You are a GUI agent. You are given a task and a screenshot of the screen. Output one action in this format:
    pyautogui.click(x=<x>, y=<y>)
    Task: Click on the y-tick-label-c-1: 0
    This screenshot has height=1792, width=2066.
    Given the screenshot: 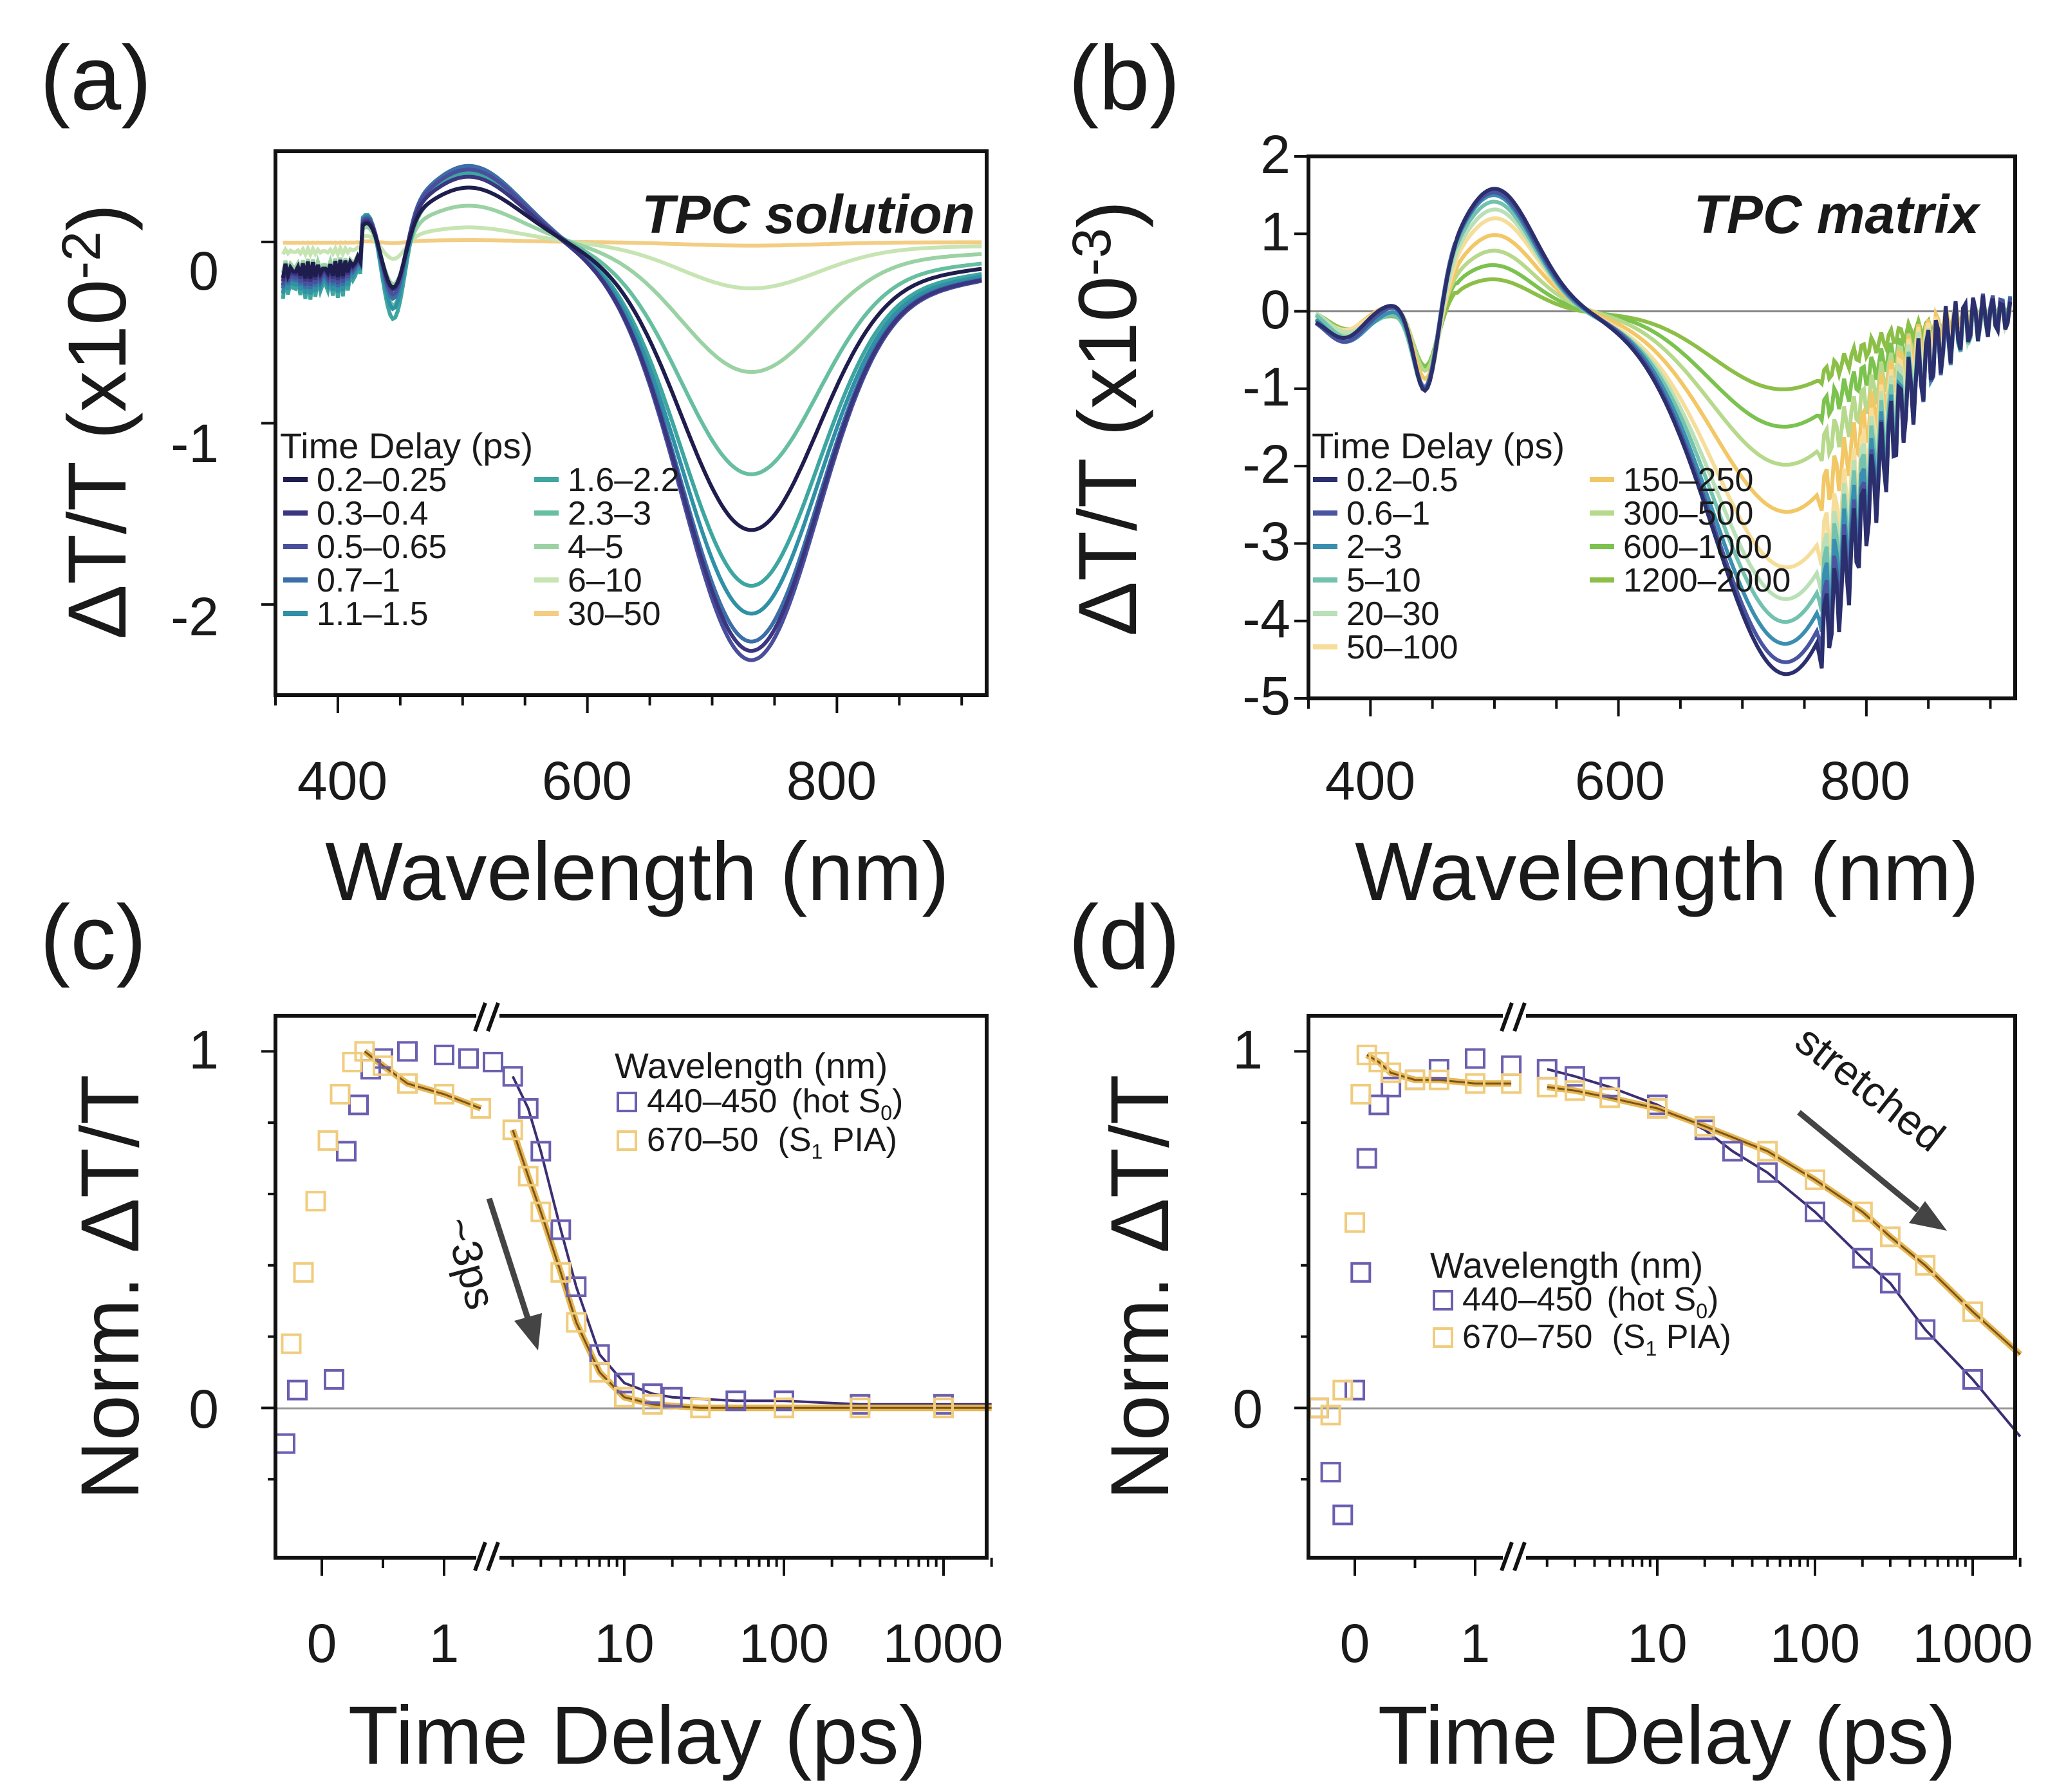 What is the action you would take?
    pyautogui.click(x=204, y=1409)
    